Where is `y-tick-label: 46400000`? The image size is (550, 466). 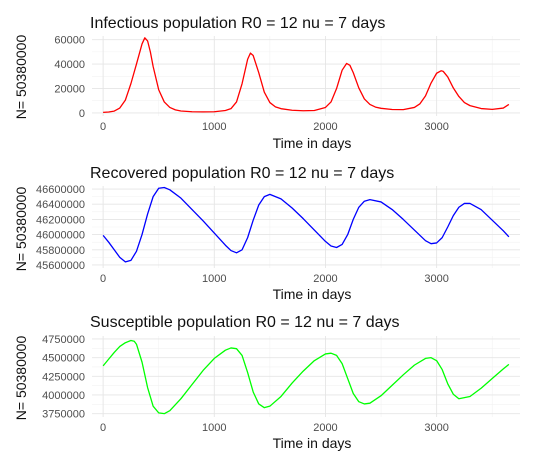
y-tick-label: 46400000 is located at coordinates (60, 205).